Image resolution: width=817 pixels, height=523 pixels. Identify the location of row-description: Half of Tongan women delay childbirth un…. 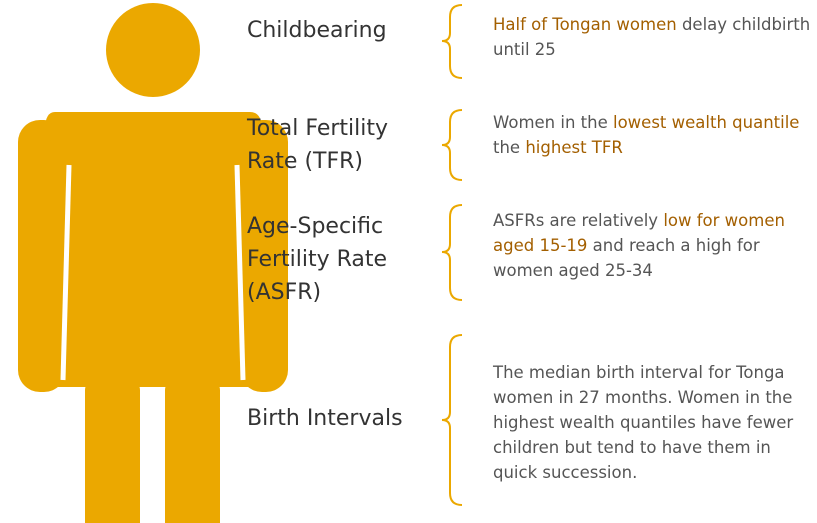
(652, 37).